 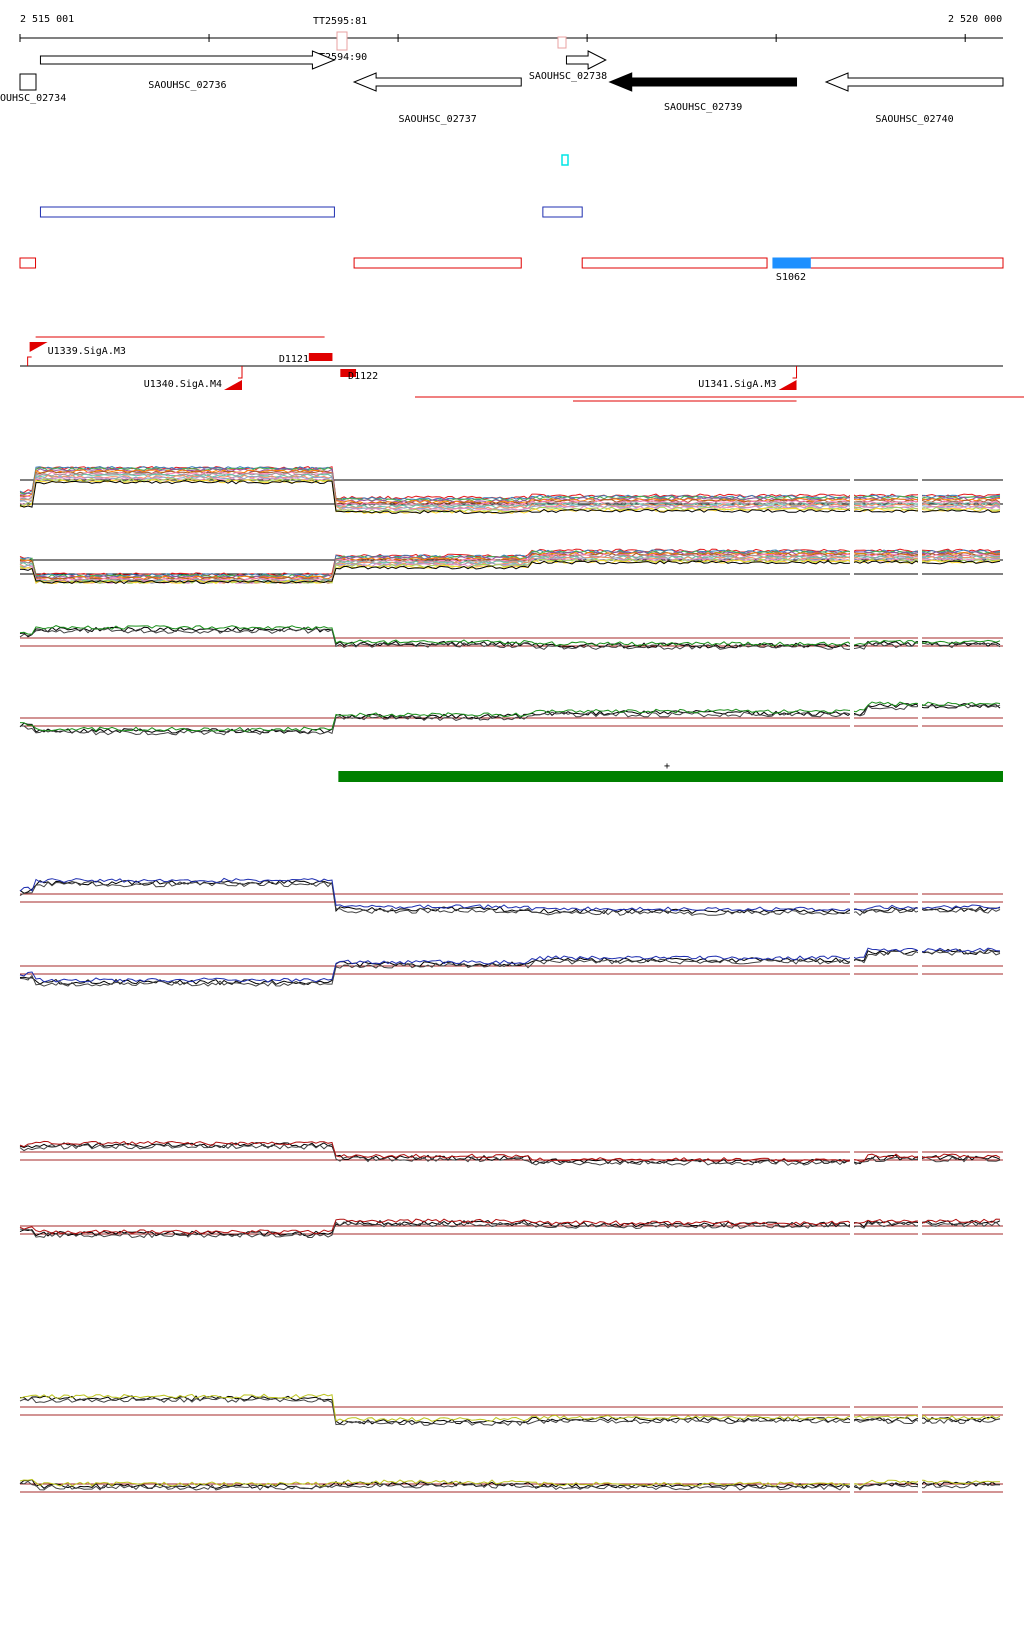 What do you see at coordinates (187, 85) in the screenshot?
I see `gene-label: SAOUHSC_02736` at bounding box center [187, 85].